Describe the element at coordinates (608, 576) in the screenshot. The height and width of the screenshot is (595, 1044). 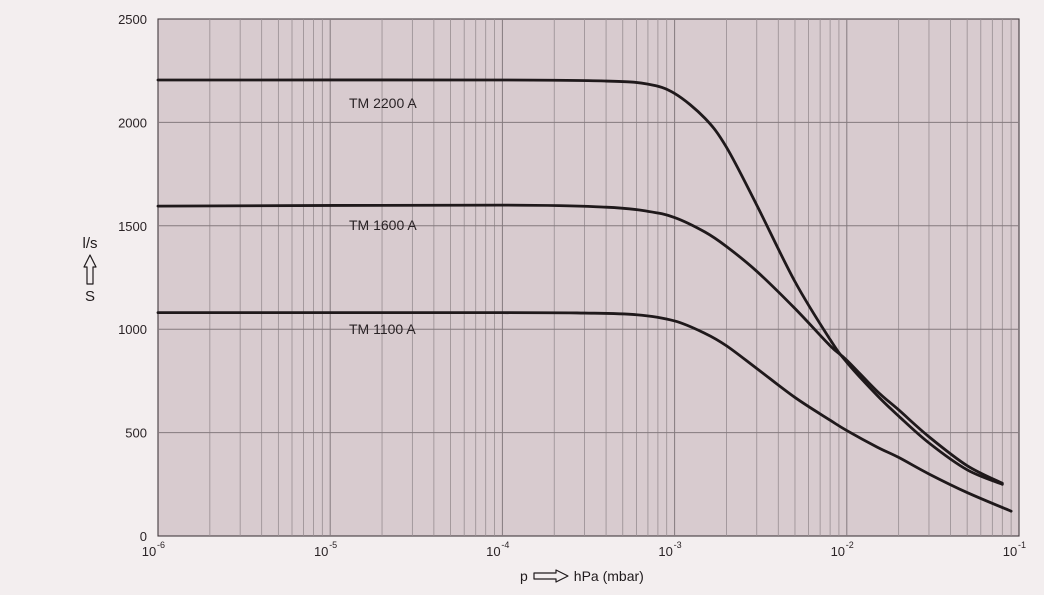
I see `x-axis-label-unit: hPa (mbar)` at that location.